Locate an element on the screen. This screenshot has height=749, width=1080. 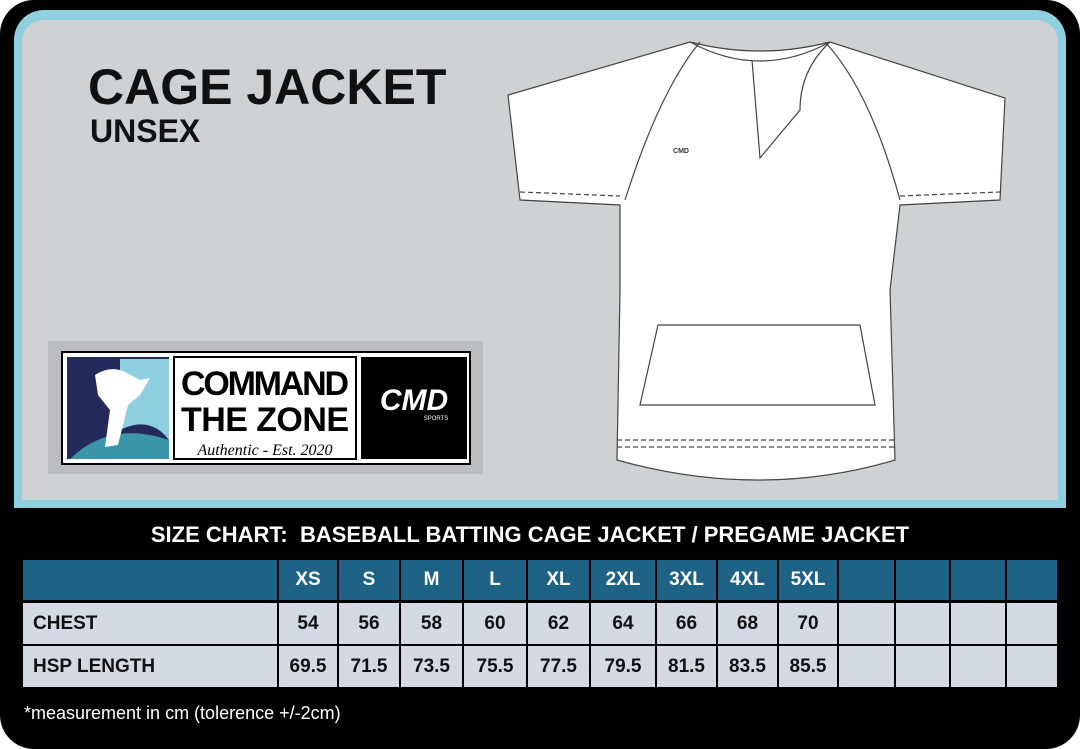
cell: 83.5 is located at coordinates (747, 666).